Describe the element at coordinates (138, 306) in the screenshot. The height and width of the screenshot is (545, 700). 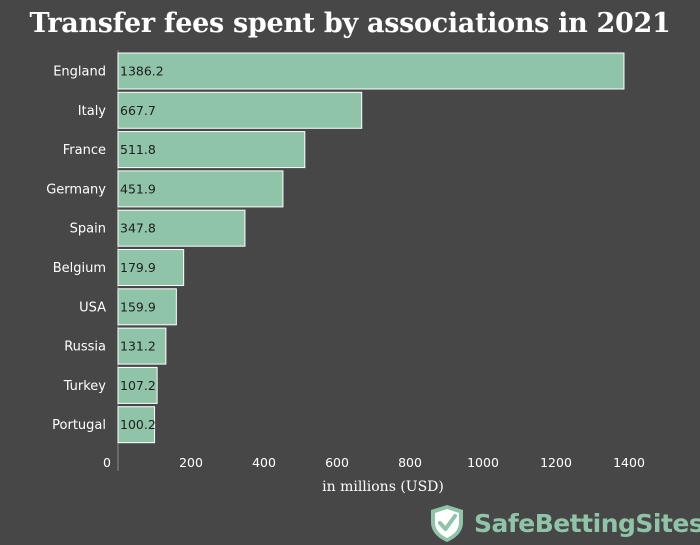
I see `data-label: 159.9` at that location.